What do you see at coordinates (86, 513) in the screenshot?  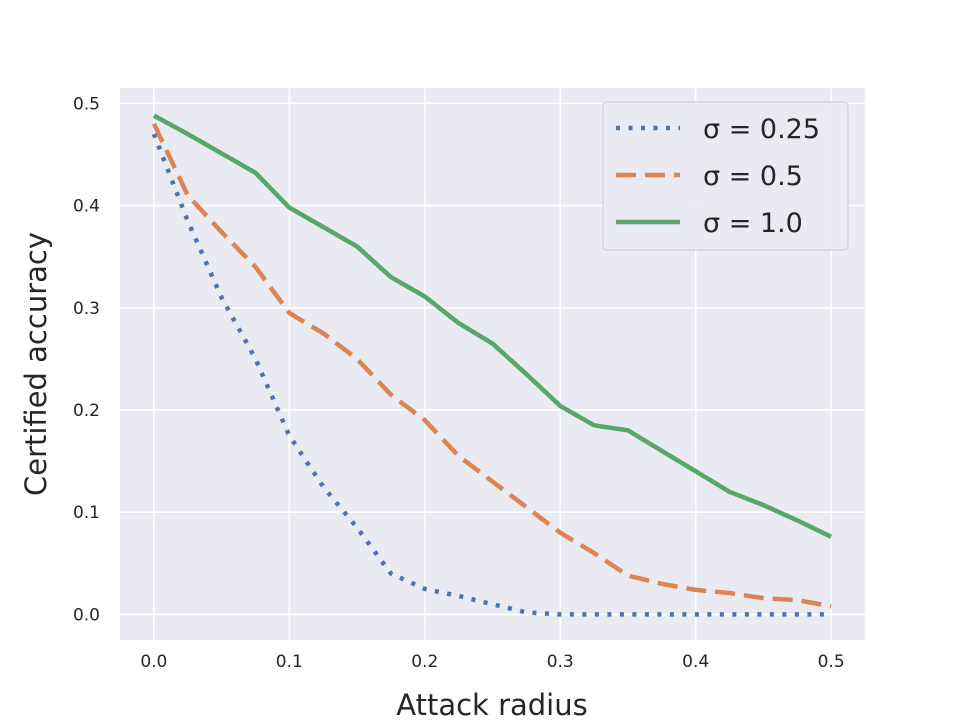 I see `y-tick-label: 0.1` at bounding box center [86, 513].